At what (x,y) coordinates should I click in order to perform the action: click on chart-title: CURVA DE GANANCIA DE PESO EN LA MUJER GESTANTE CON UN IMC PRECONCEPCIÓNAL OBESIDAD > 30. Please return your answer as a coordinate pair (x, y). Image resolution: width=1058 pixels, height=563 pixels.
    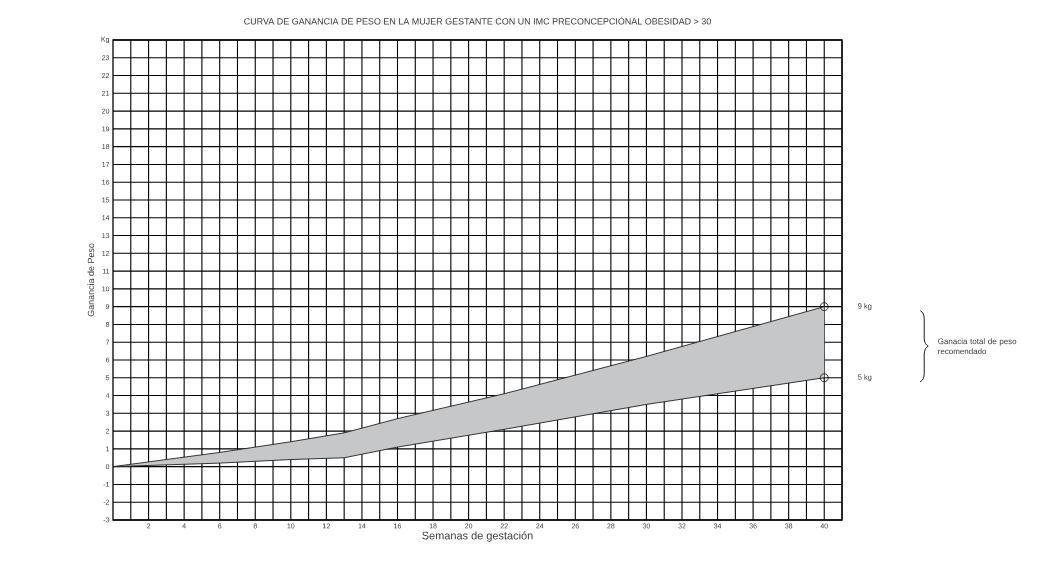
    Looking at the image, I should click on (477, 20).